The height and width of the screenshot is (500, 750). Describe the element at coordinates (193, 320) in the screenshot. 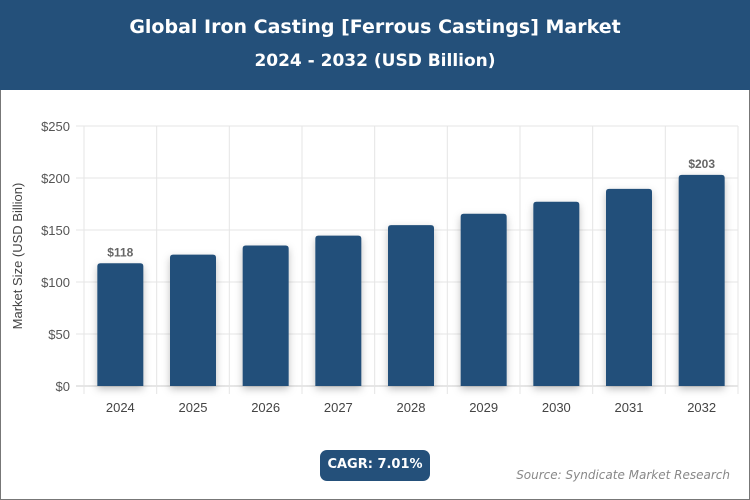

I see `bar-2025` at that location.